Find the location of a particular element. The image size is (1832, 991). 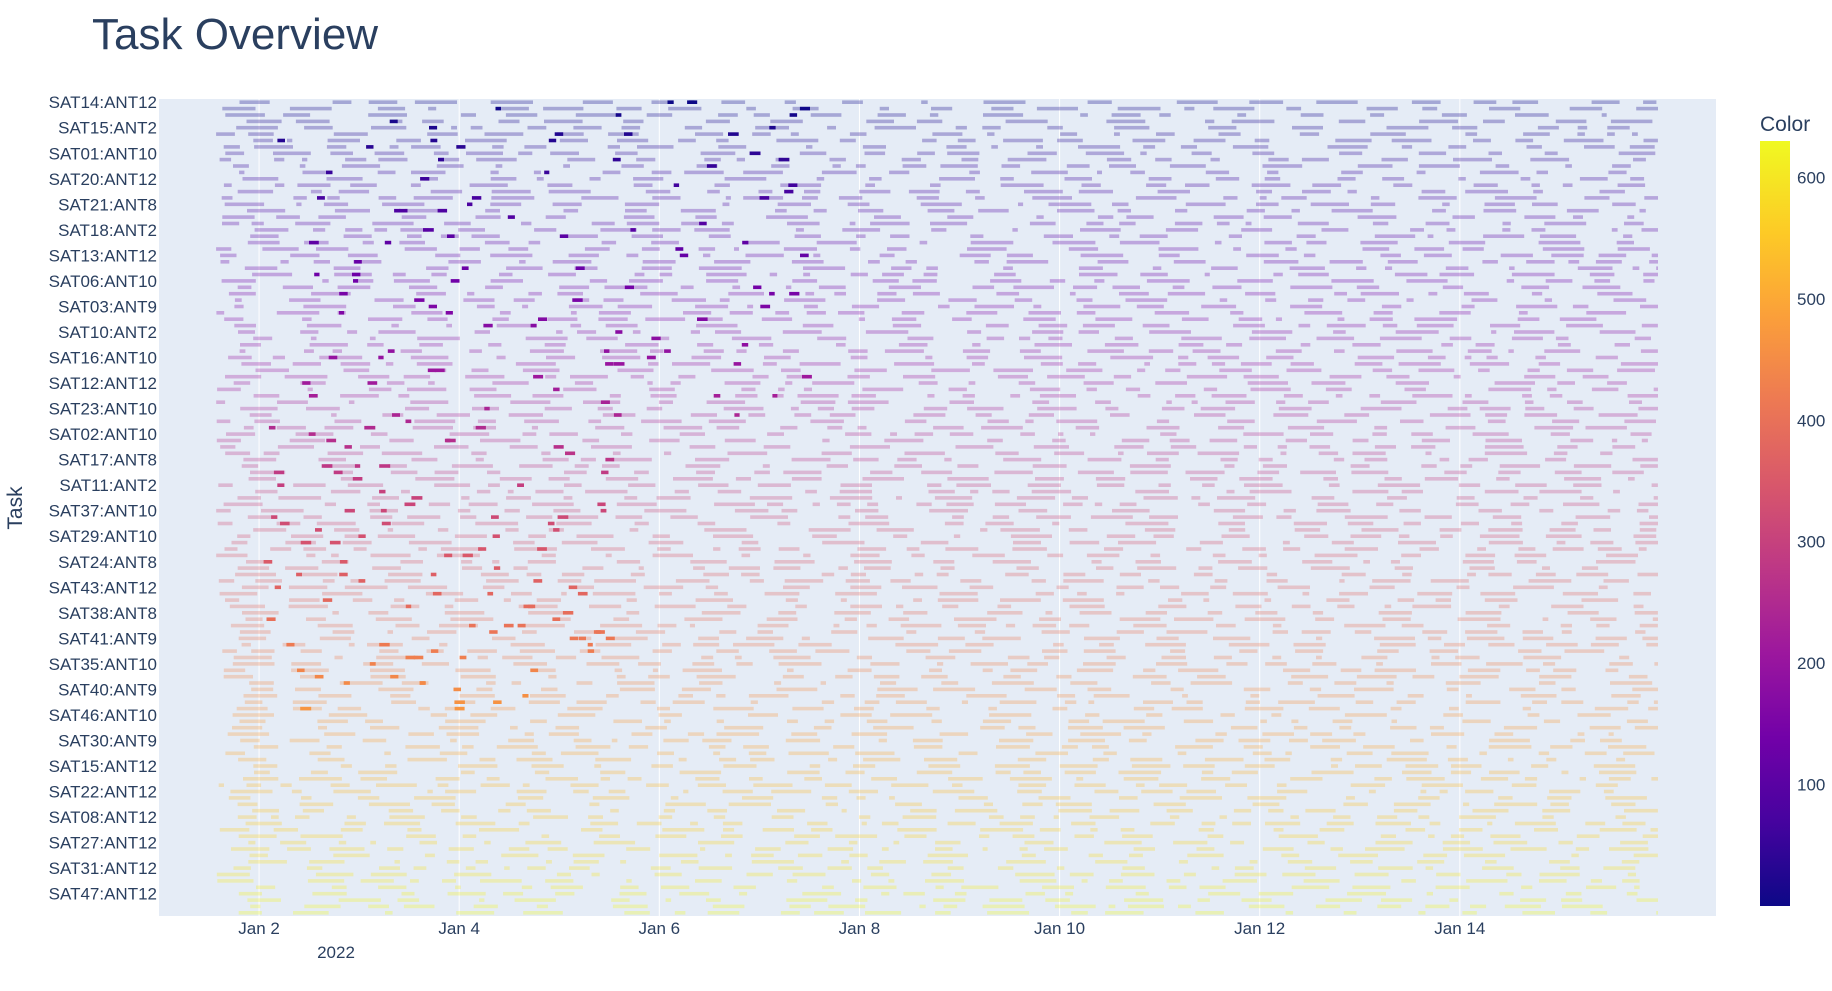

colorbar-title: Color is located at coordinates (1785, 124).